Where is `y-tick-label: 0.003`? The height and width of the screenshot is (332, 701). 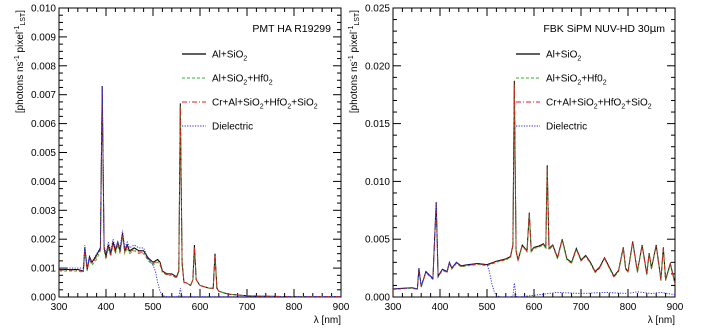 y-tick-label: 0.003 is located at coordinates (43, 211).